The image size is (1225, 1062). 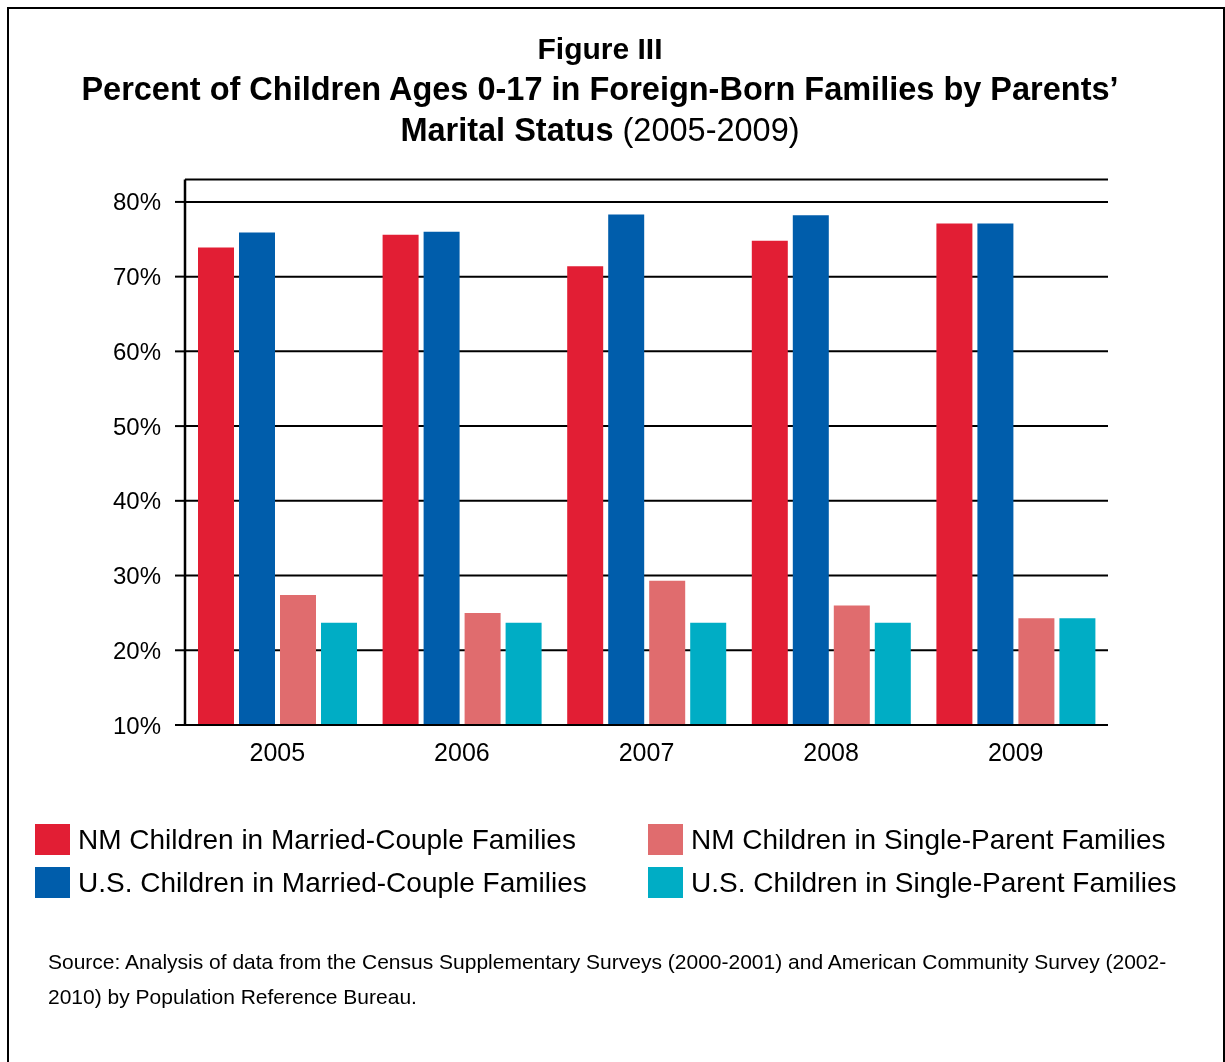 What do you see at coordinates (136, 501) in the screenshot?
I see `y-tick-label: 40%` at bounding box center [136, 501].